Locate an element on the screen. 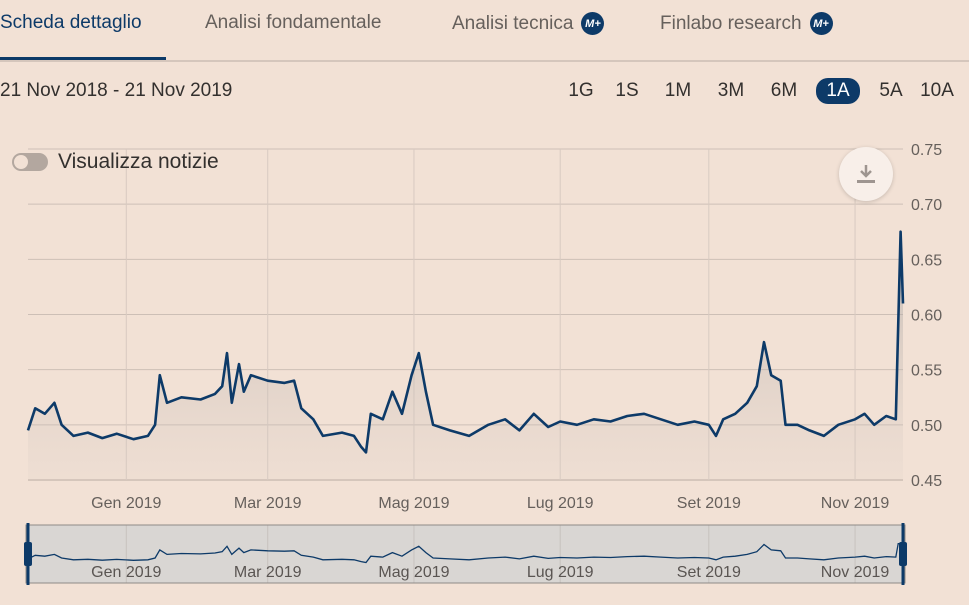 The image size is (969, 605). period-6m: 6M is located at coordinates (784, 90).